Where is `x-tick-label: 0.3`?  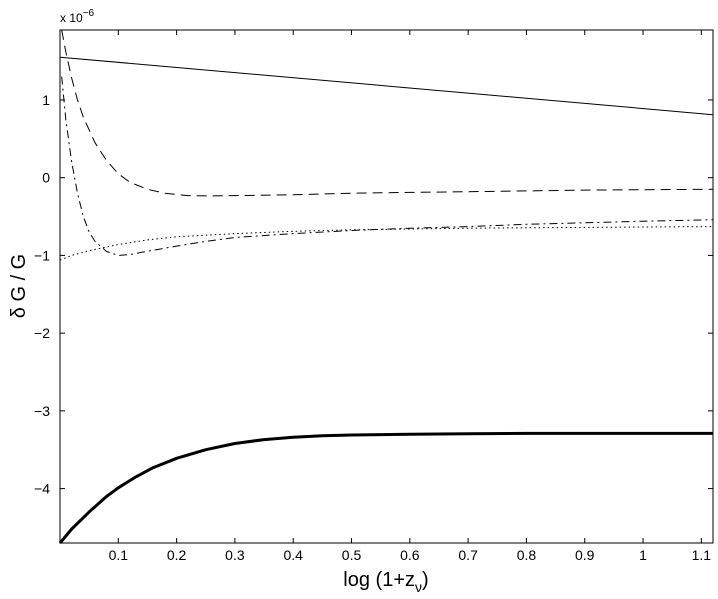
x-tick-label: 0.3 is located at coordinates (235, 555).